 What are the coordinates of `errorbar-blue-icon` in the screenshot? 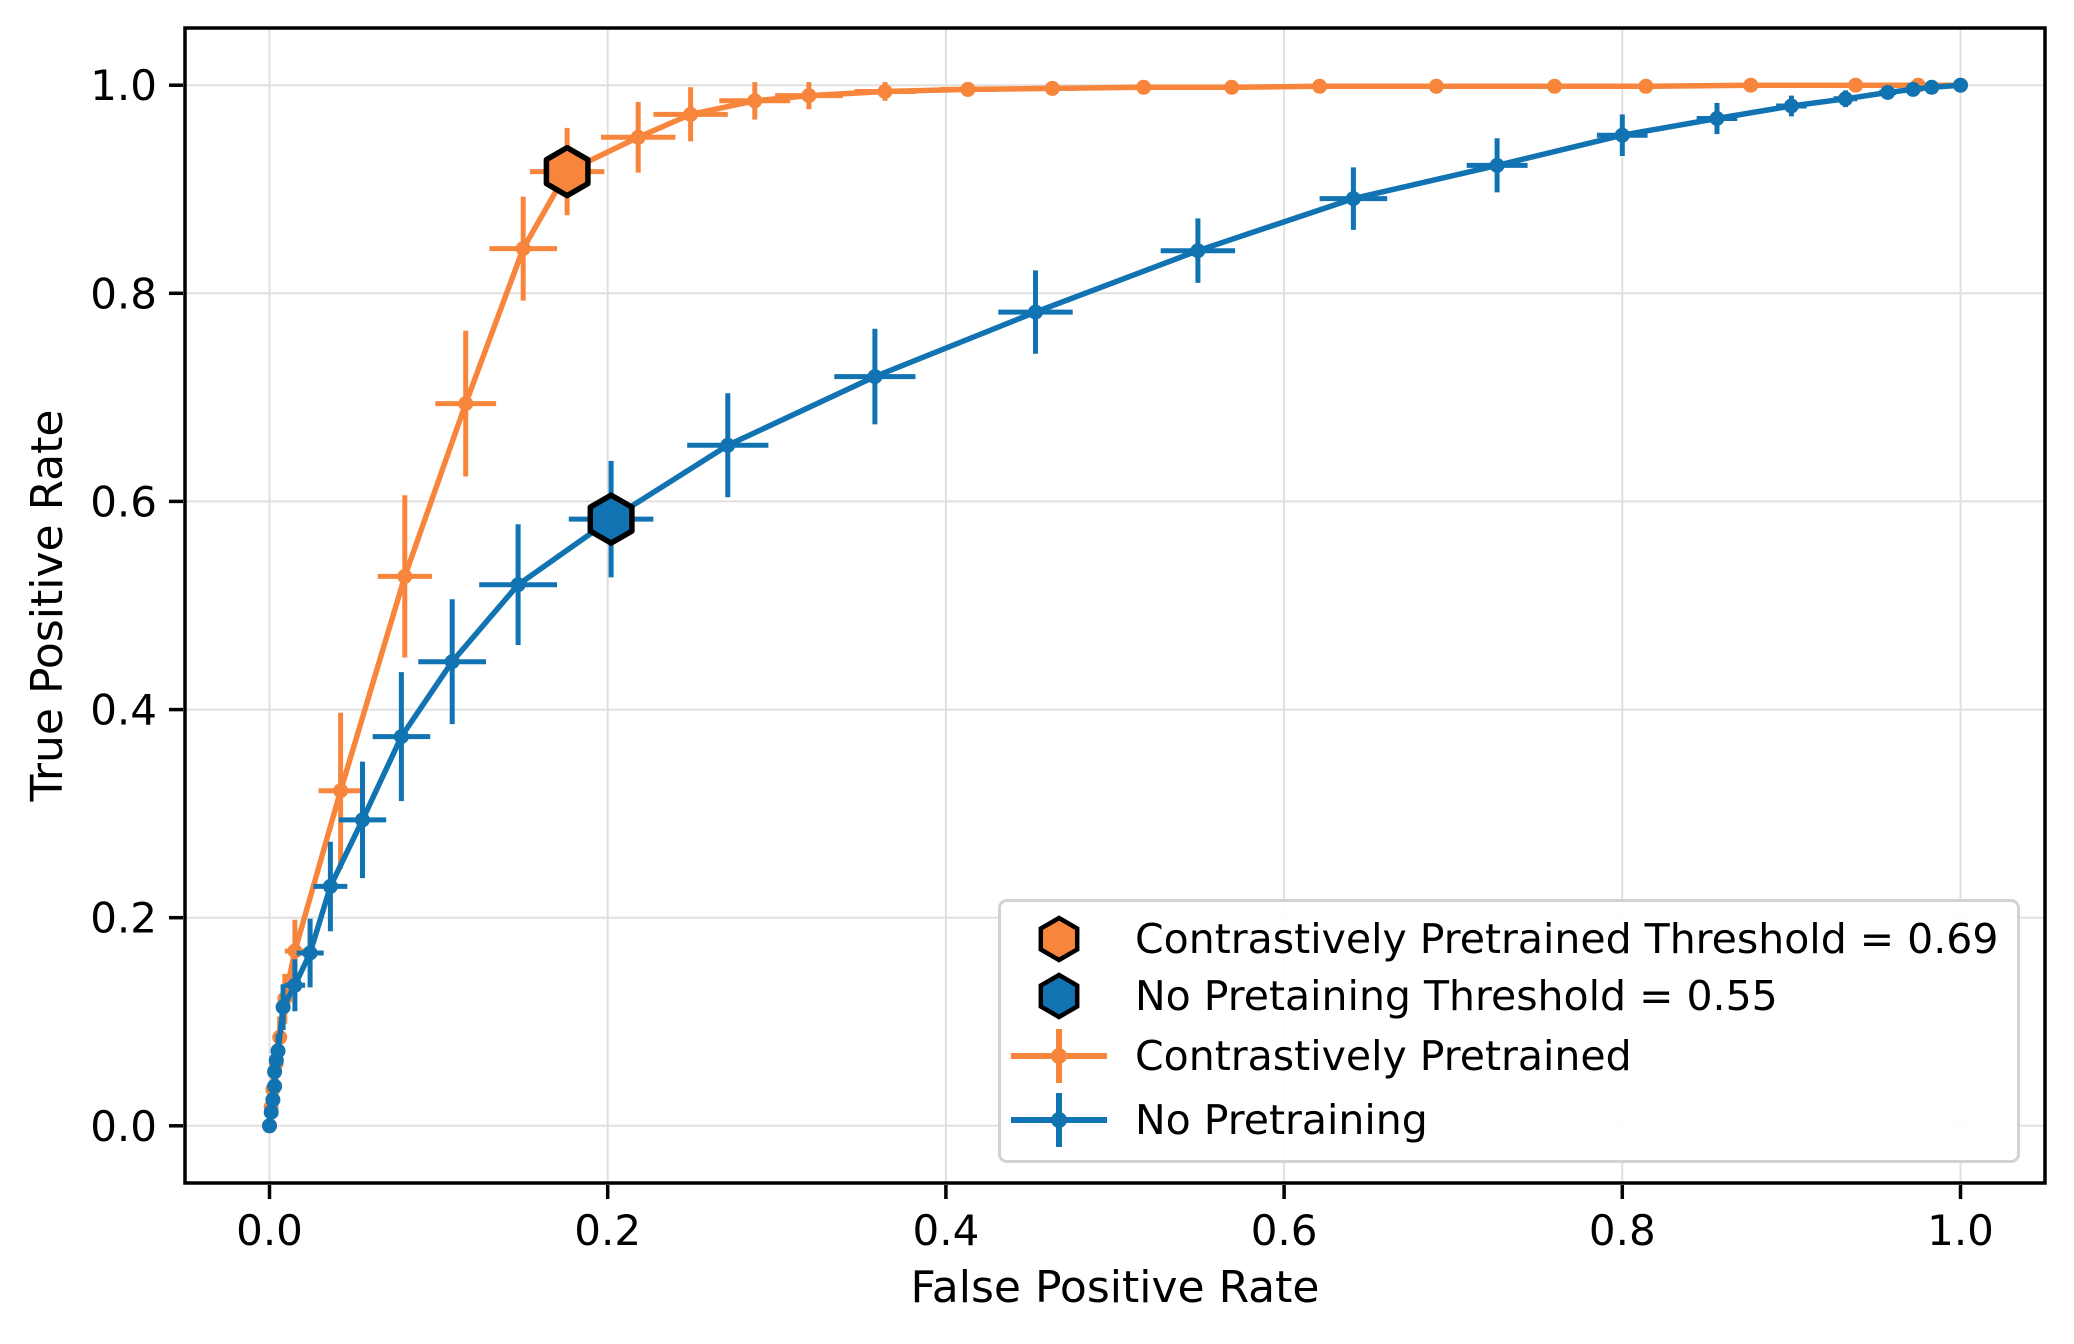 It's located at (1059, 1120).